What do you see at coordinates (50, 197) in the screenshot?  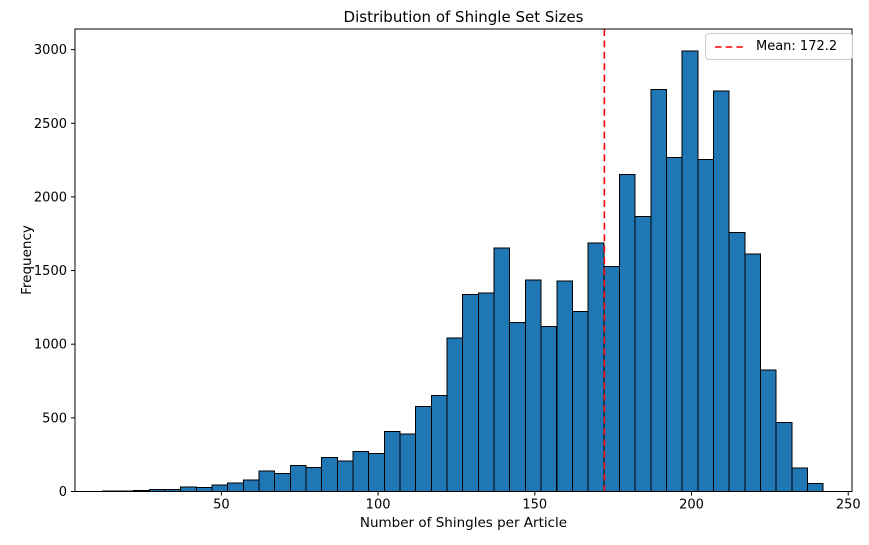 I see `y-tick-label: 2000` at bounding box center [50, 197].